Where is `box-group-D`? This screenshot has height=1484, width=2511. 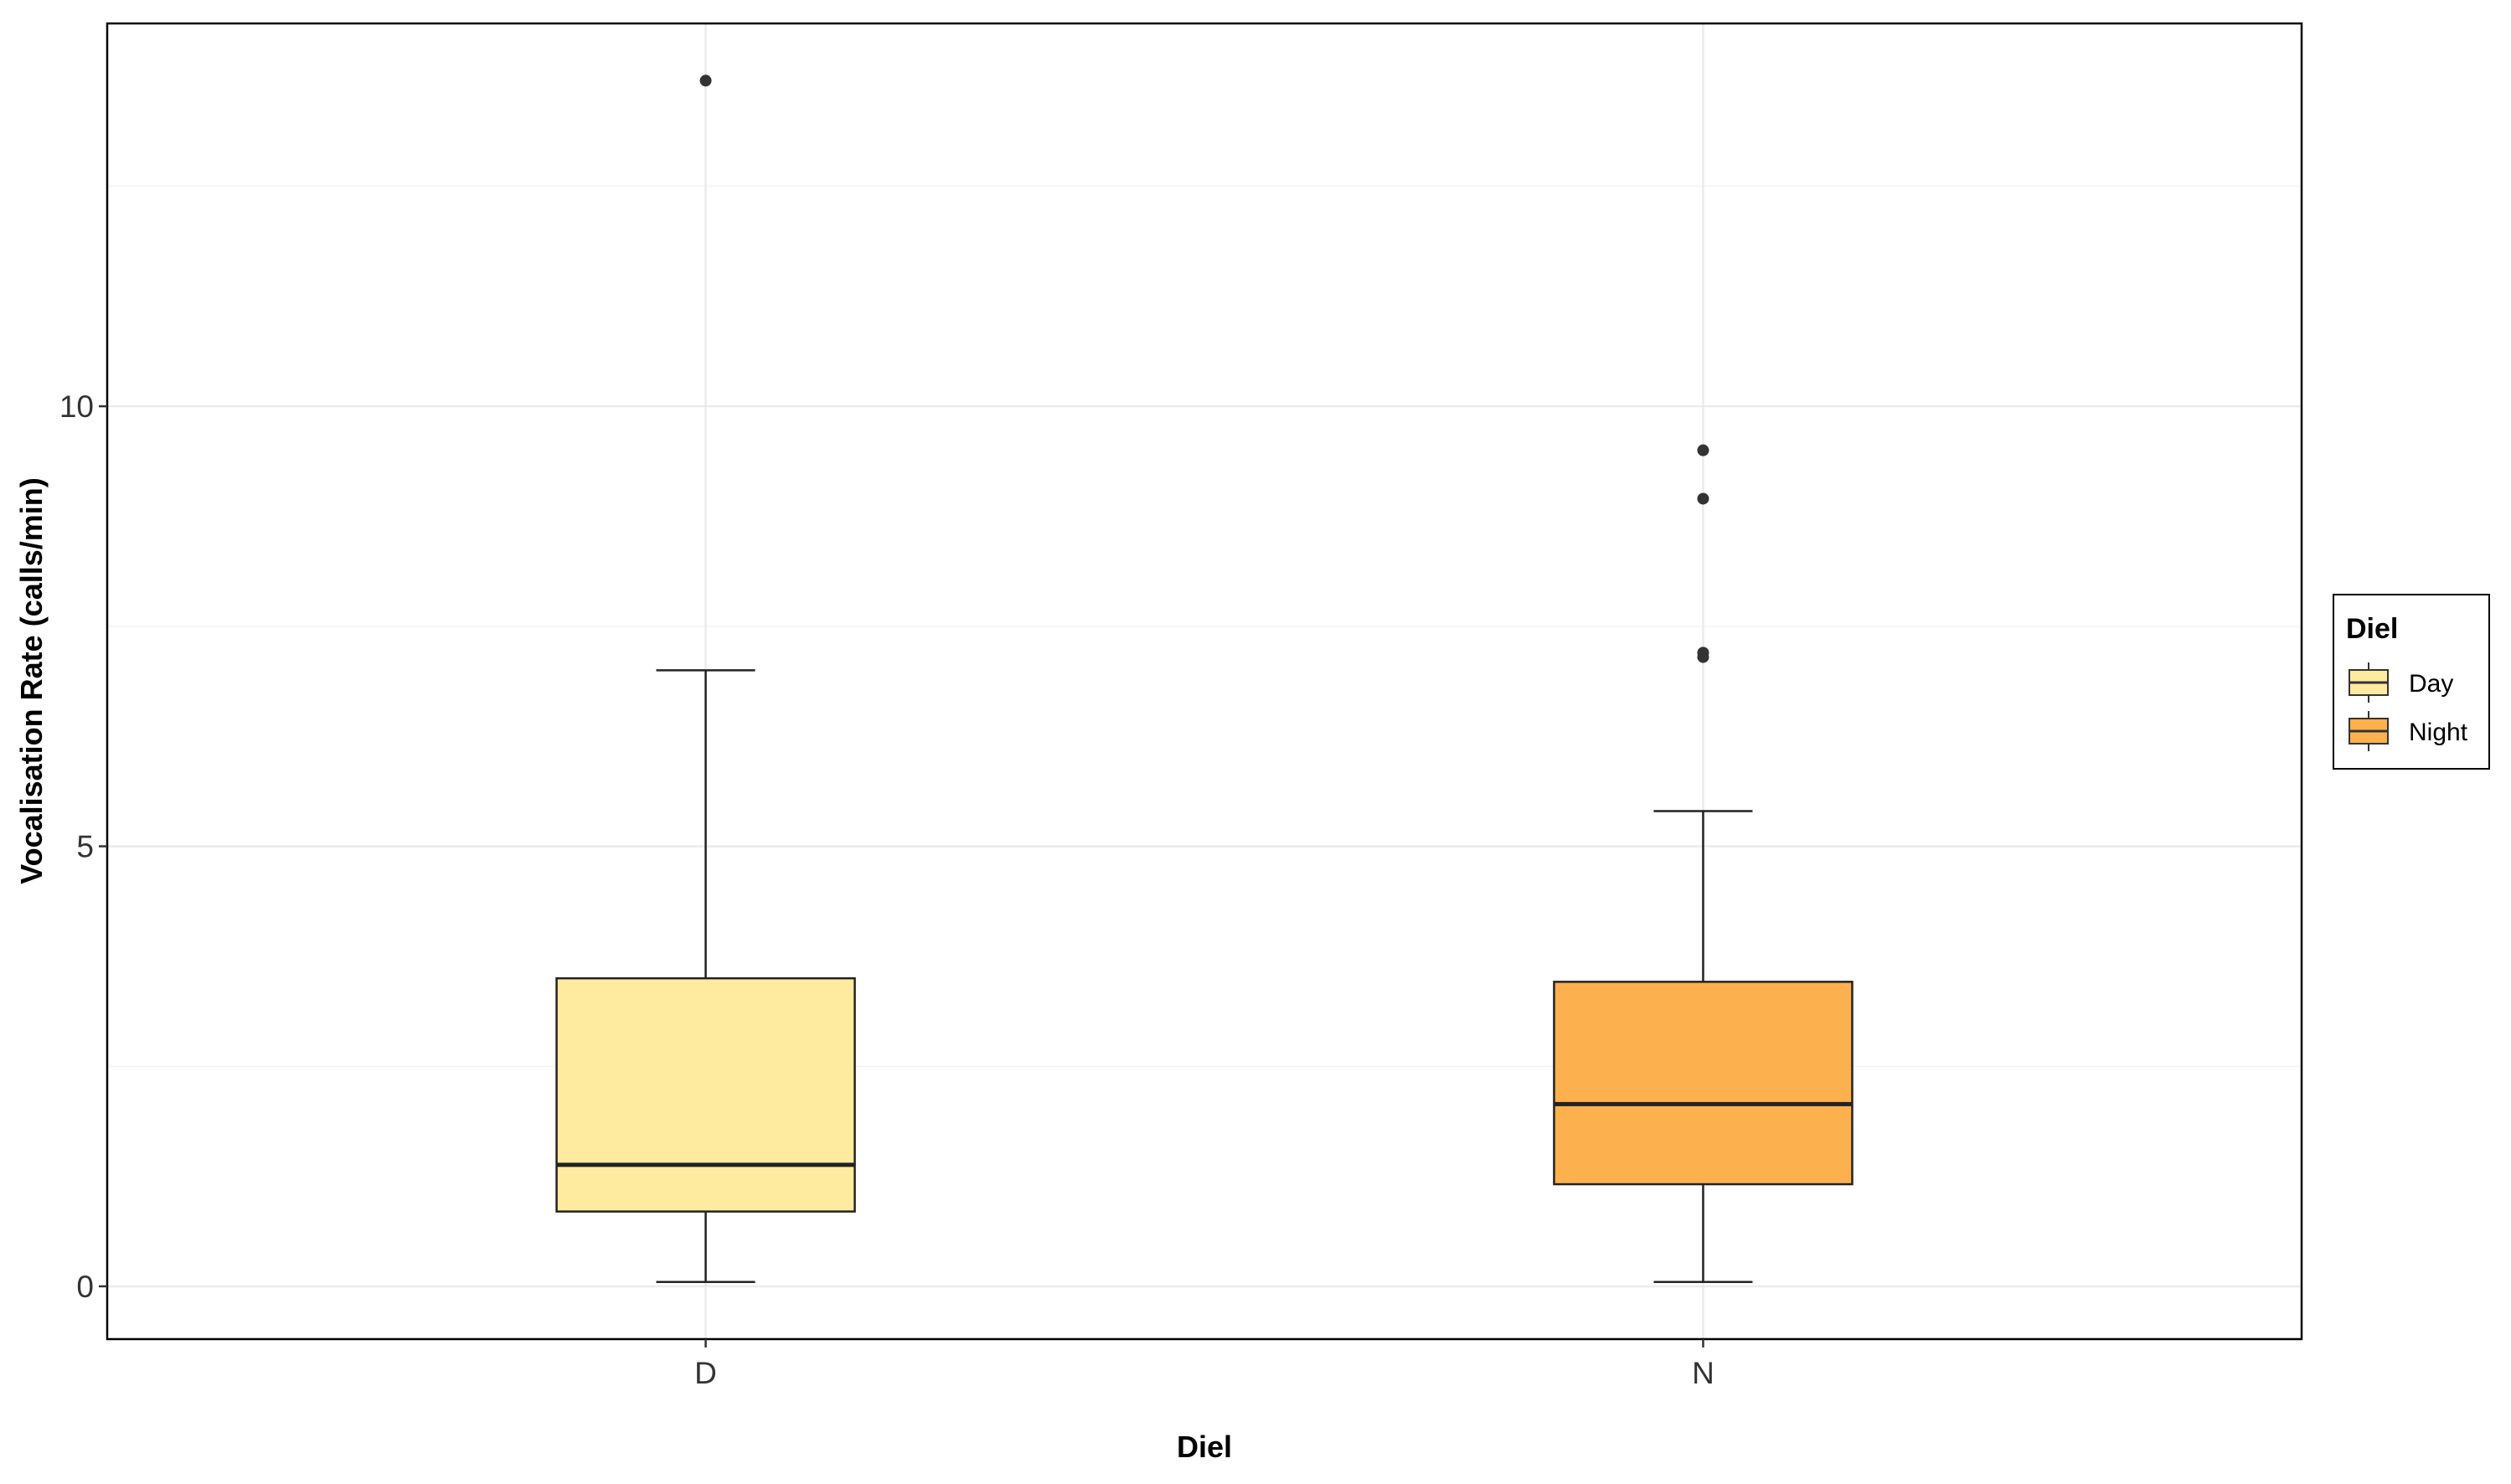
box-group-D is located at coordinates (705, 679).